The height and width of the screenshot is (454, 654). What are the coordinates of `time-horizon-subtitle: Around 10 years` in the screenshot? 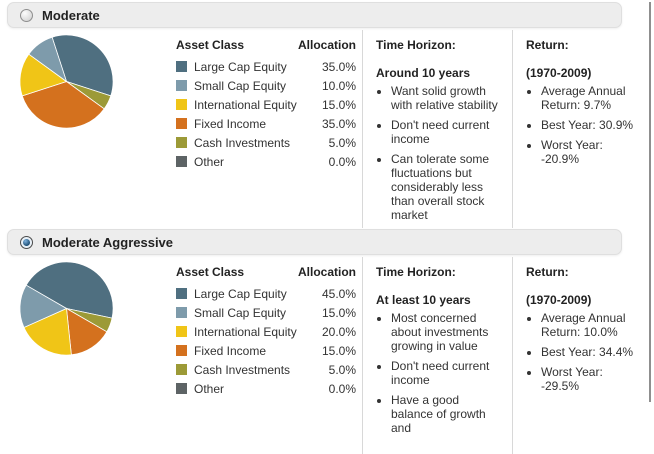 It's located at (423, 73).